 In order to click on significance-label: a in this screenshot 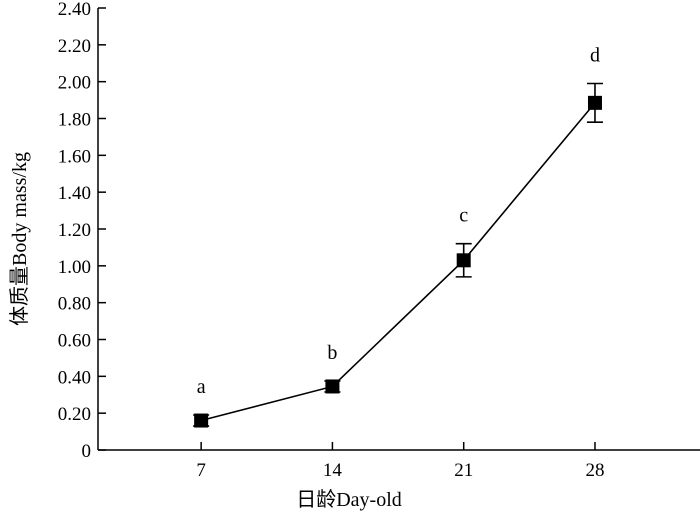, I will do `click(201, 387)`.